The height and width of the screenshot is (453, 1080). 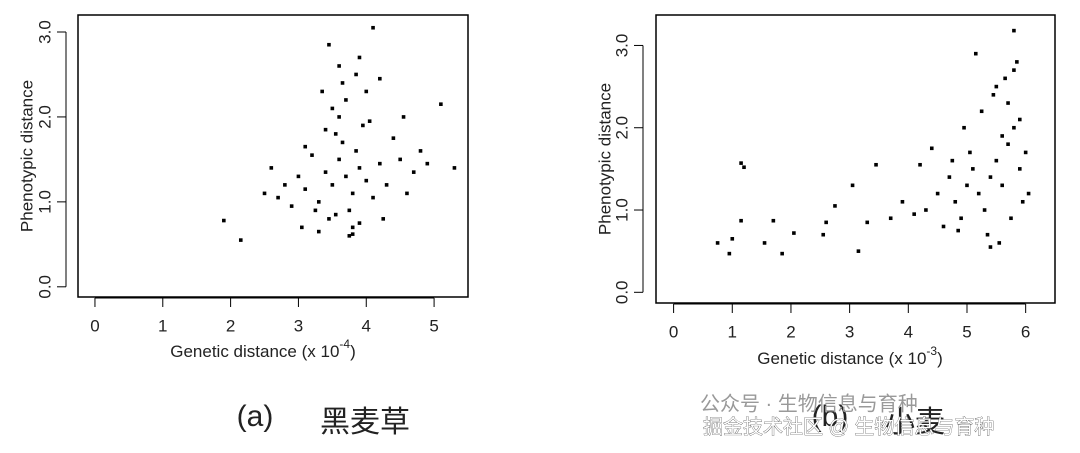 I want to click on x-axis-title: Genetic distance (x 10-4), so click(x=263, y=349).